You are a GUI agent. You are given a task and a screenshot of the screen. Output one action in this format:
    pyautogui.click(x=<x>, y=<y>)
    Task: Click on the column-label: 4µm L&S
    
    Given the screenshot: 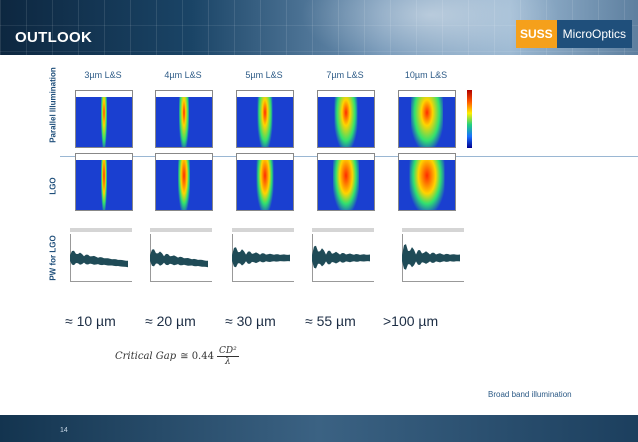 What is the action you would take?
    pyautogui.click(x=183, y=75)
    